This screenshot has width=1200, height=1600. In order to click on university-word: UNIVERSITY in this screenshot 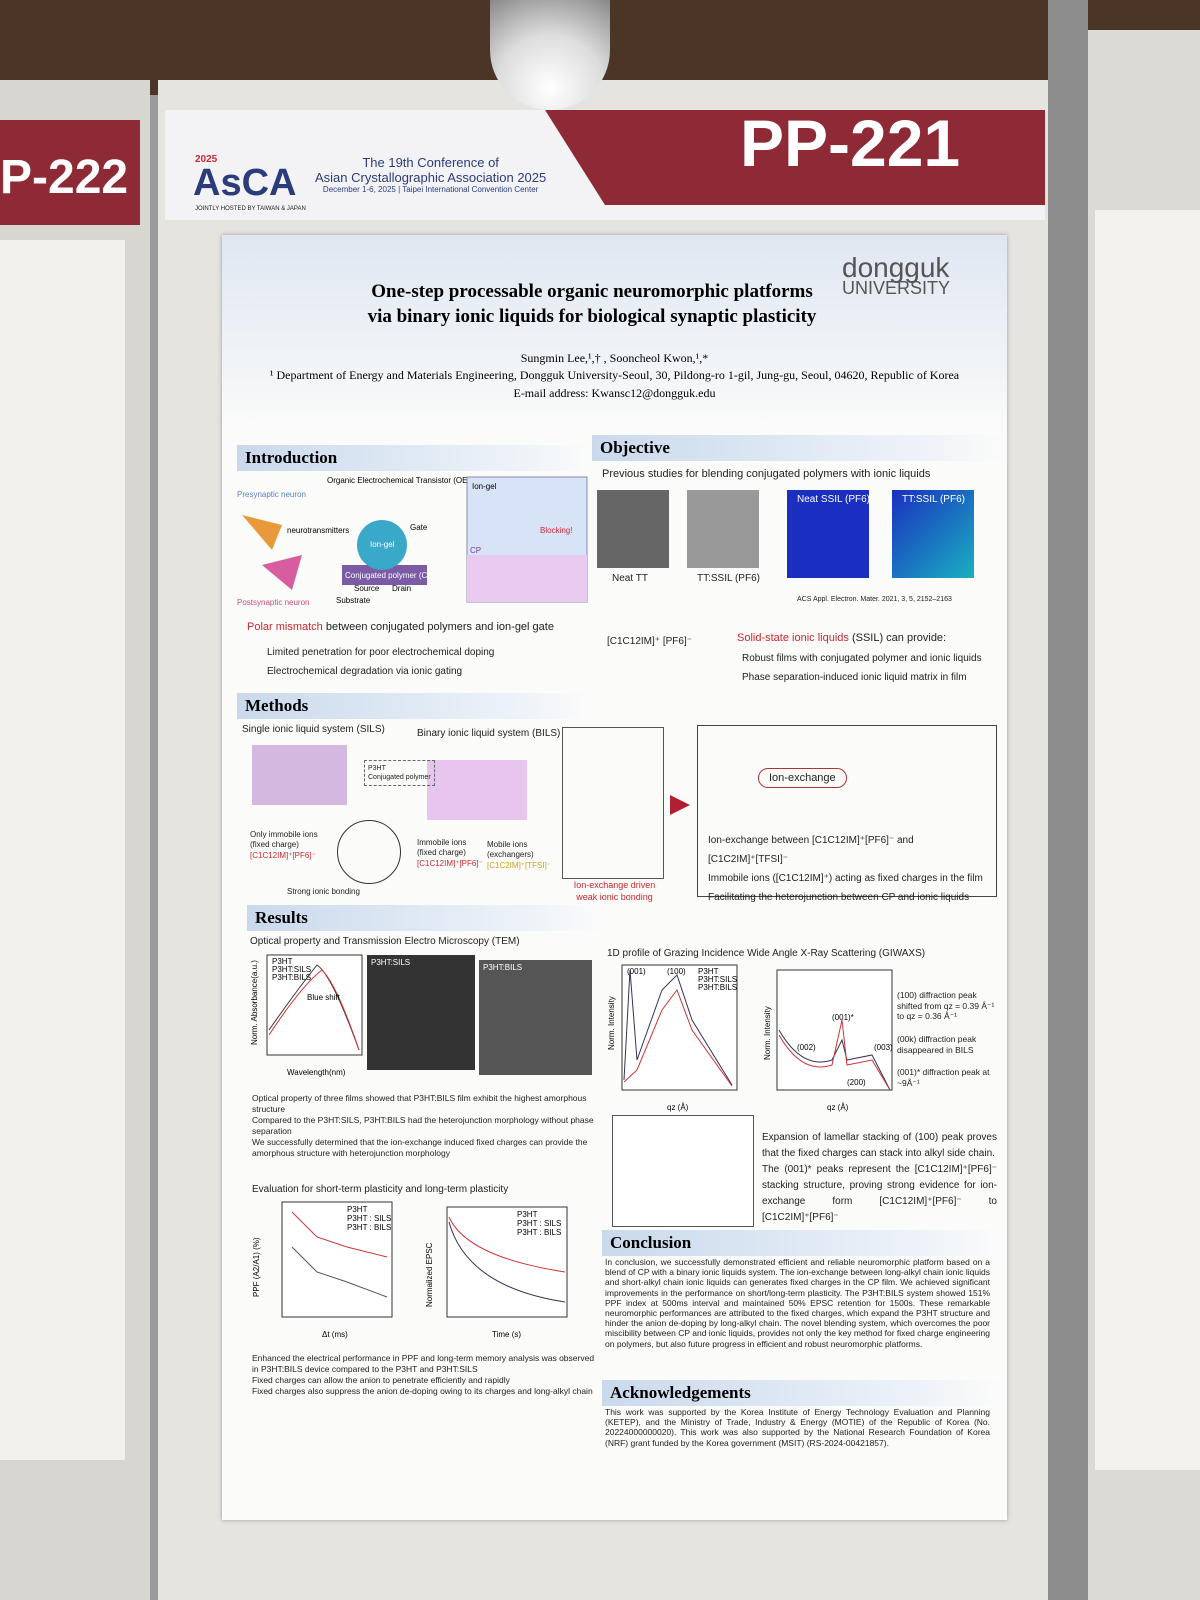, I will do `click(896, 288)`.